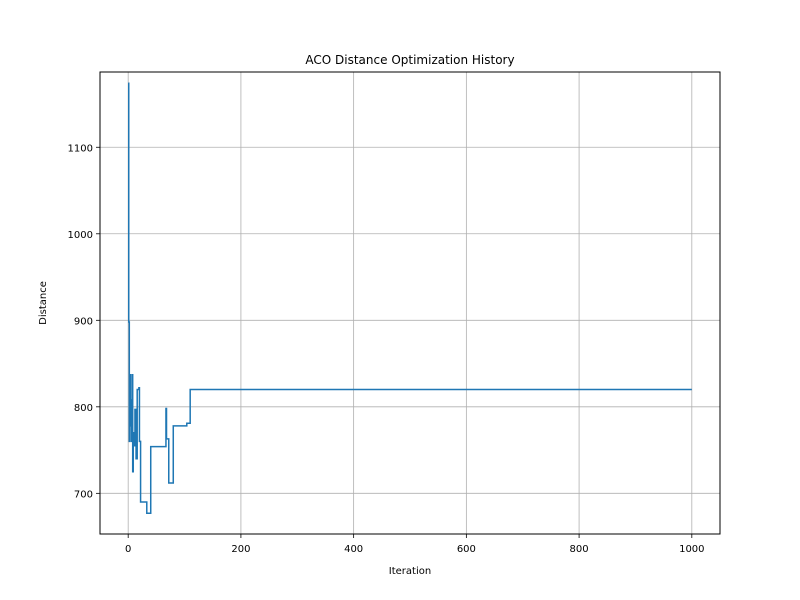  I want to click on x-tick-label: 400, so click(353, 549).